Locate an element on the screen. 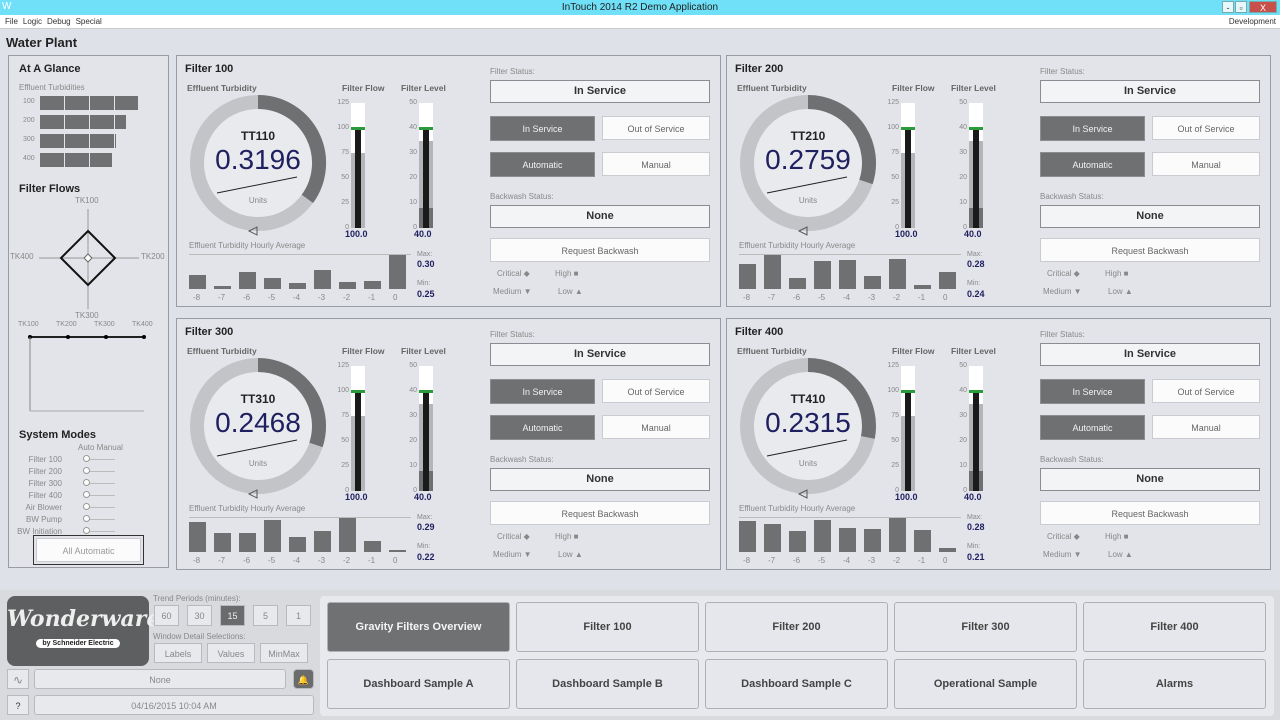  trend-period-15-button: 15 is located at coordinates (232, 615).